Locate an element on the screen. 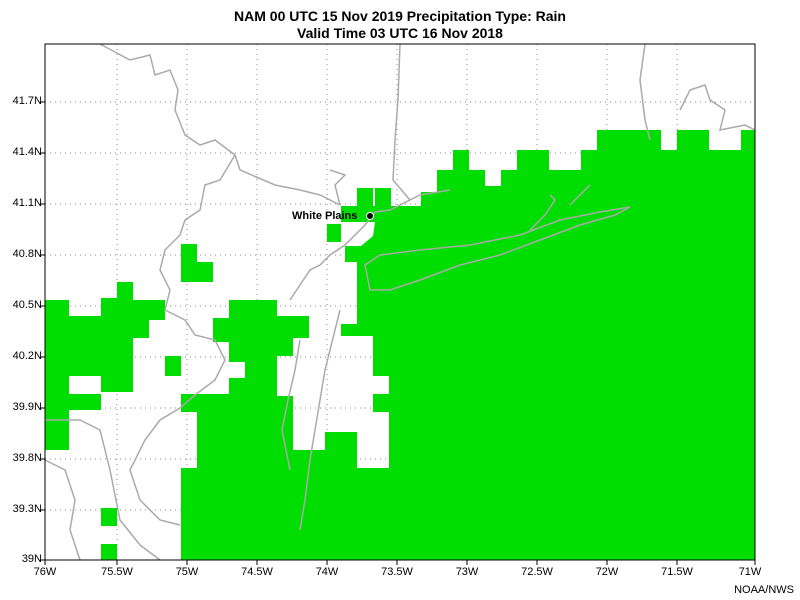 This screenshot has height=600, width=800. lon-label: 72W is located at coordinates (607, 572).